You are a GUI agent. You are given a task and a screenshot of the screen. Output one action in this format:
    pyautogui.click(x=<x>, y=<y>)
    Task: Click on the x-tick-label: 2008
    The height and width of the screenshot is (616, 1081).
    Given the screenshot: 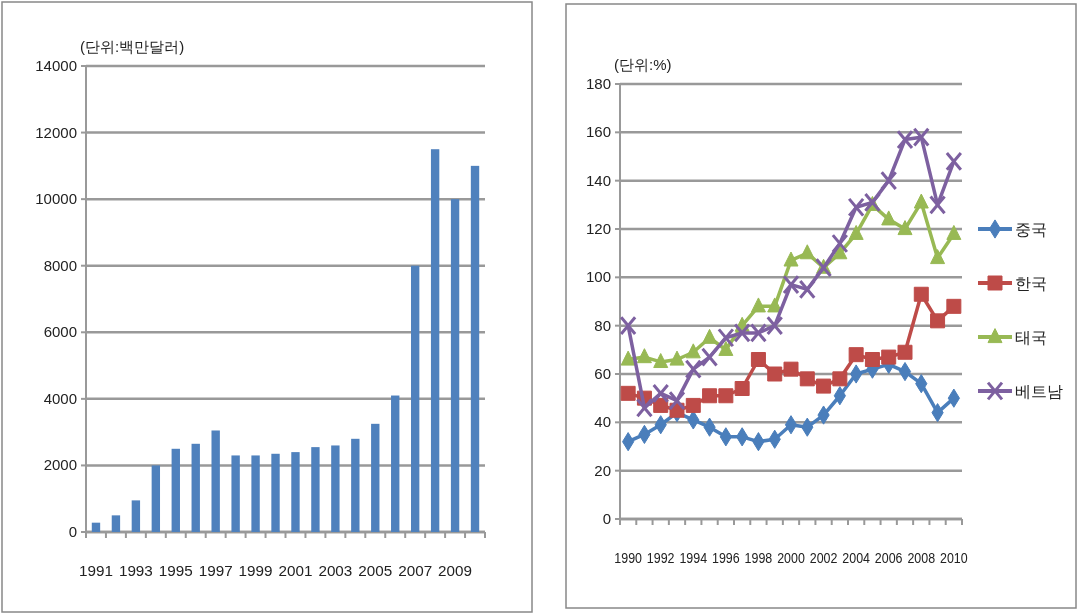 What is the action you would take?
    pyautogui.click(x=923, y=558)
    